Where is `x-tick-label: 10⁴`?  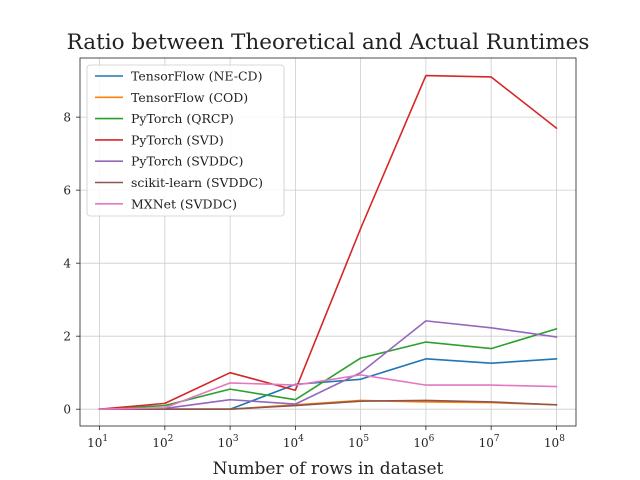 x-tick-label: 10⁴ is located at coordinates (293, 442).